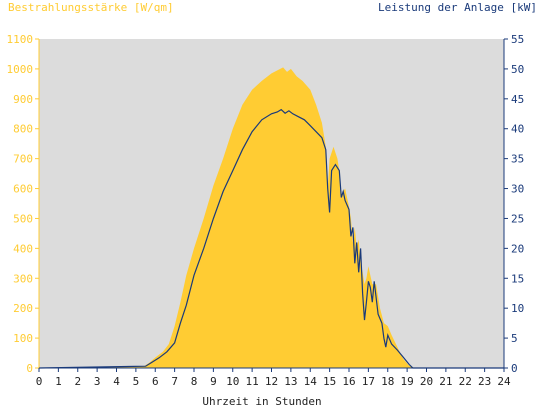 This screenshot has height=408, width=544. I want to click on x-tick-label: 10, so click(232, 381).